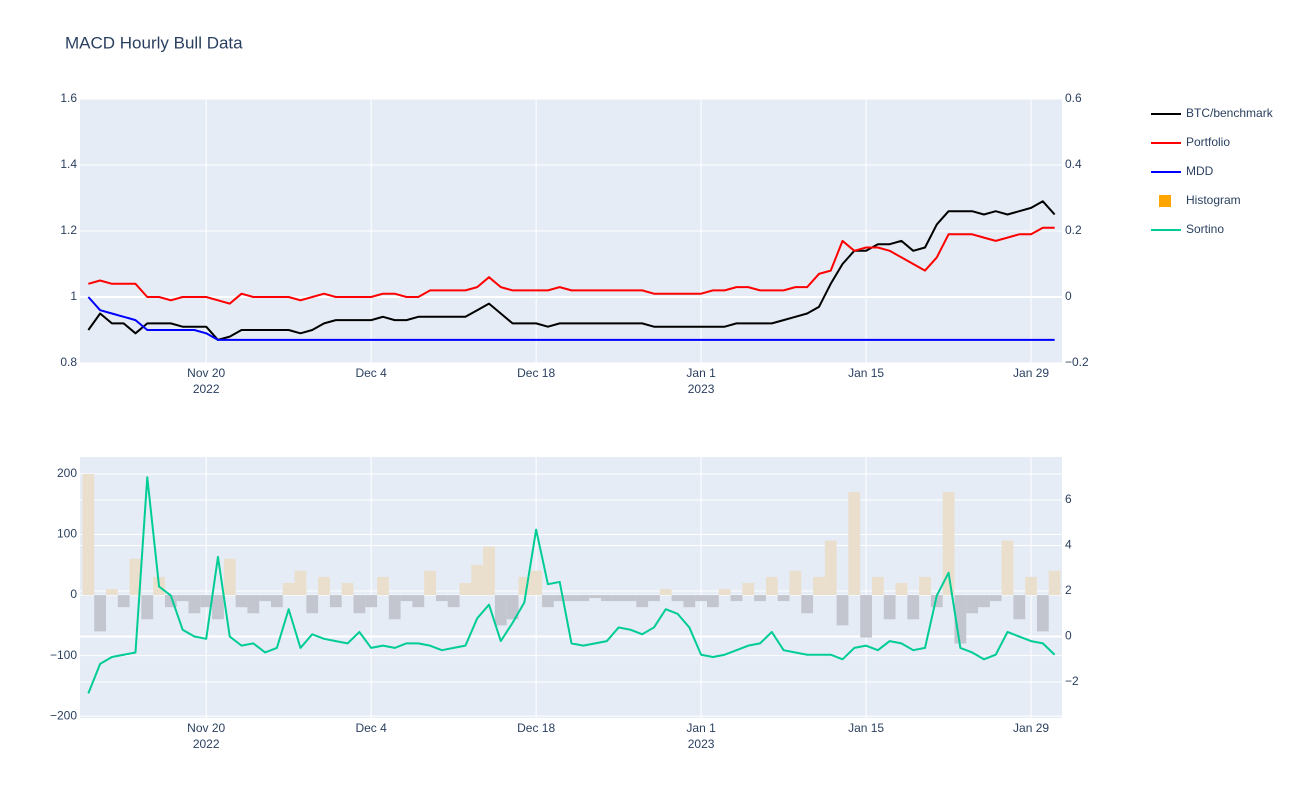 Image resolution: width=1300 pixels, height=805 pixels. I want to click on legend-label: Sortino, so click(1205, 229).